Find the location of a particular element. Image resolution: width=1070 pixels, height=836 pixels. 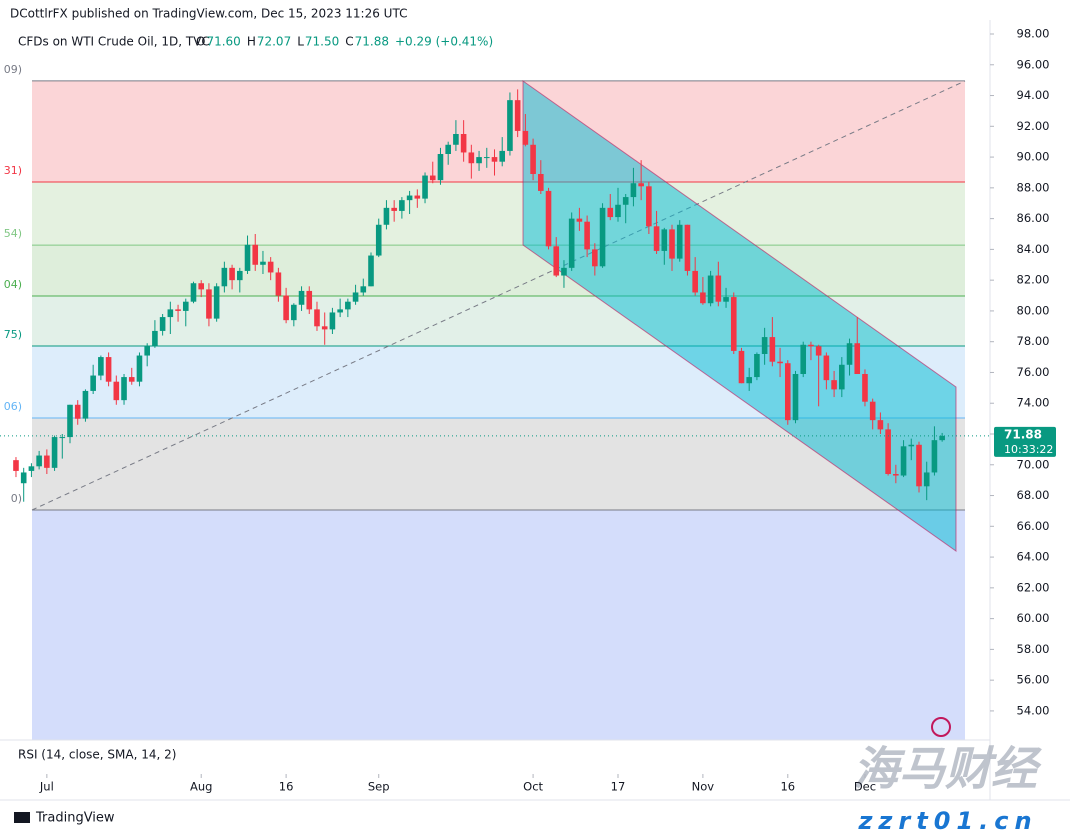

y-tick-label: 78.00 is located at coordinates (1033, 341).